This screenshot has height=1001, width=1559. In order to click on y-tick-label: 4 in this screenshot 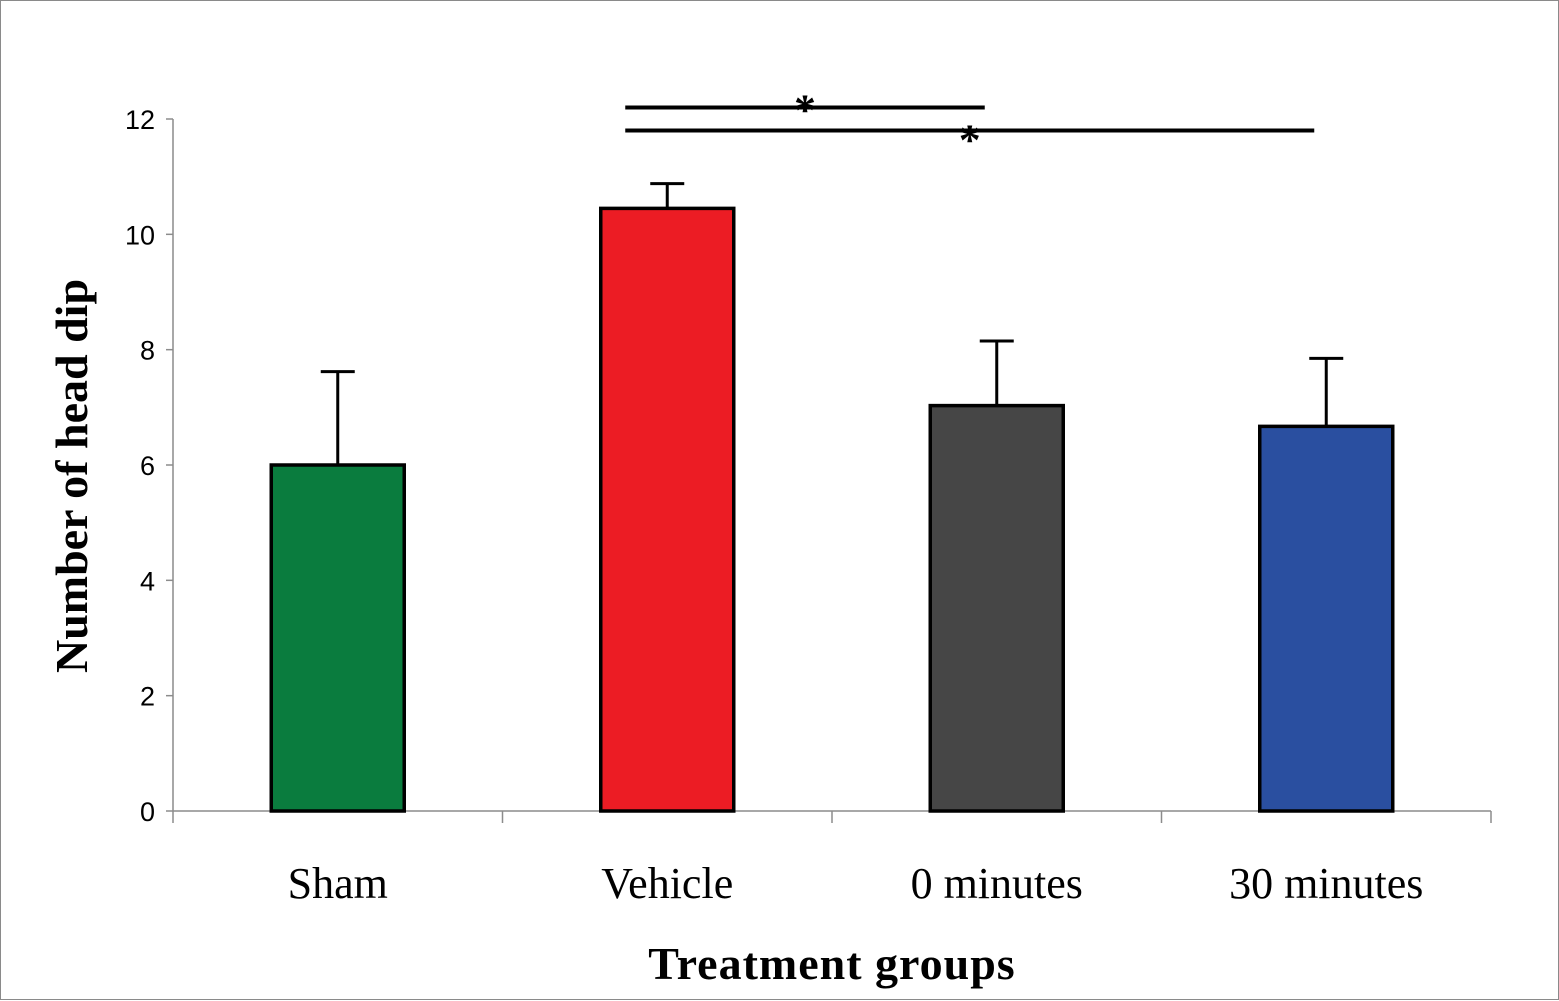, I will do `click(147, 581)`.